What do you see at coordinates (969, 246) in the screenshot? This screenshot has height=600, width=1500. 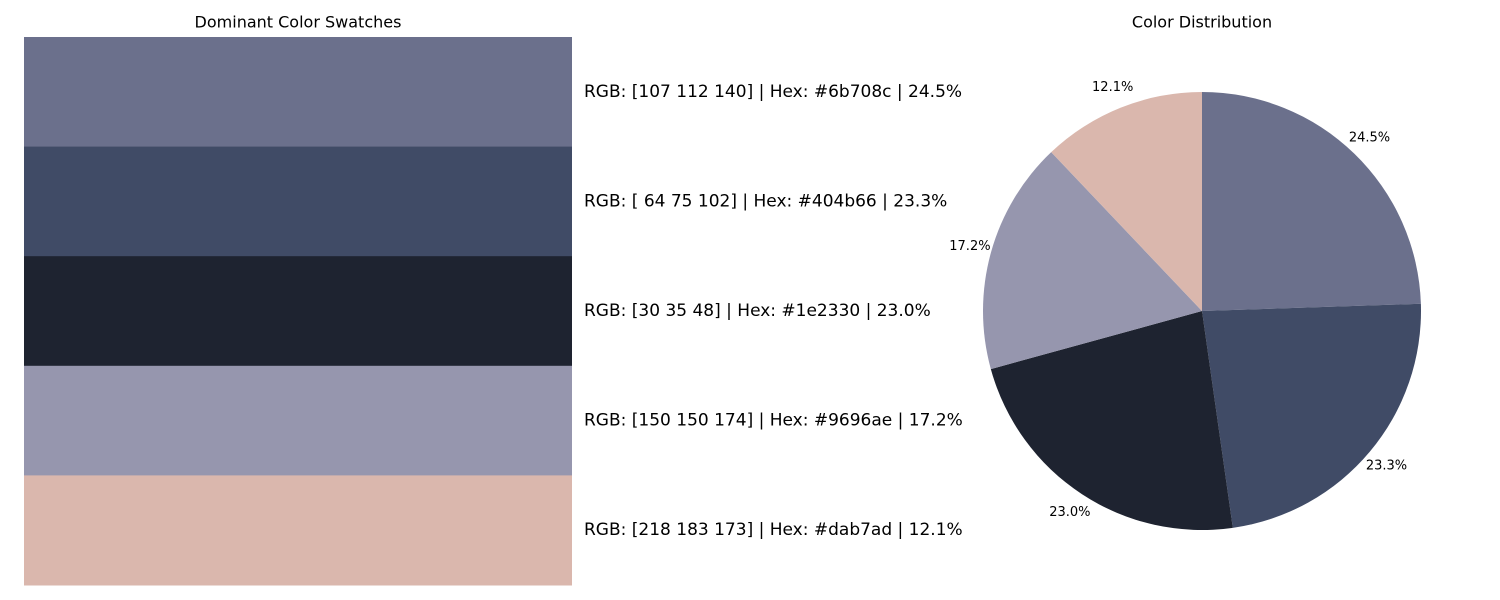 I see `pie-value-label: 17.2%` at bounding box center [969, 246].